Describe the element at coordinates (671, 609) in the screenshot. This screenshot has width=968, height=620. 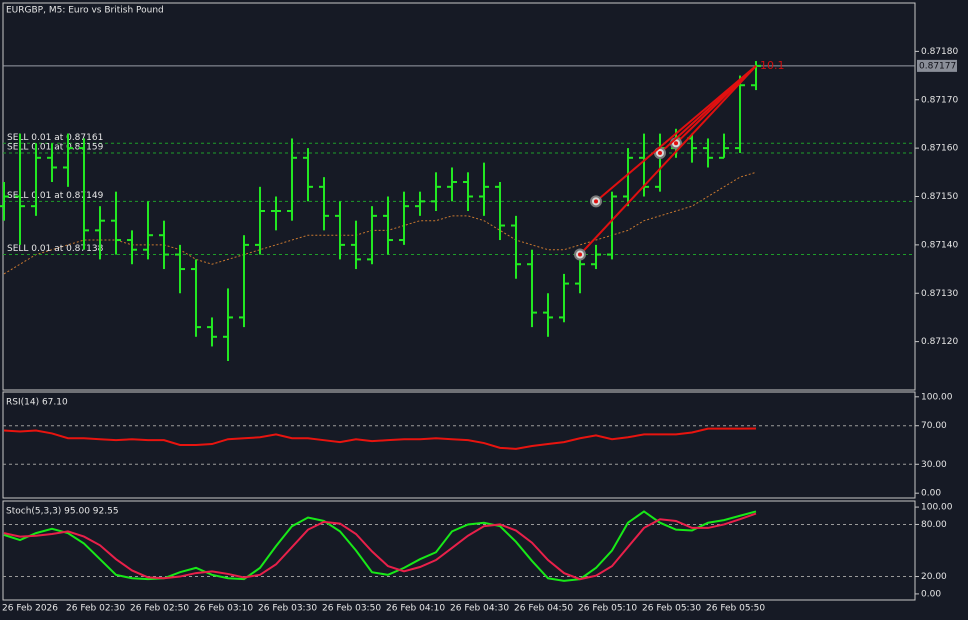
I see `x-tick-label: 26 Feb 05:30` at that location.